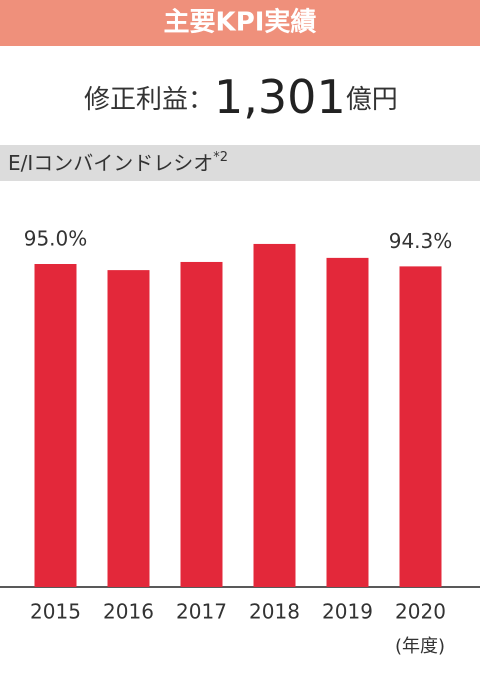  Describe the element at coordinates (421, 241) in the screenshot. I see `value-label: 94.3%` at that location.